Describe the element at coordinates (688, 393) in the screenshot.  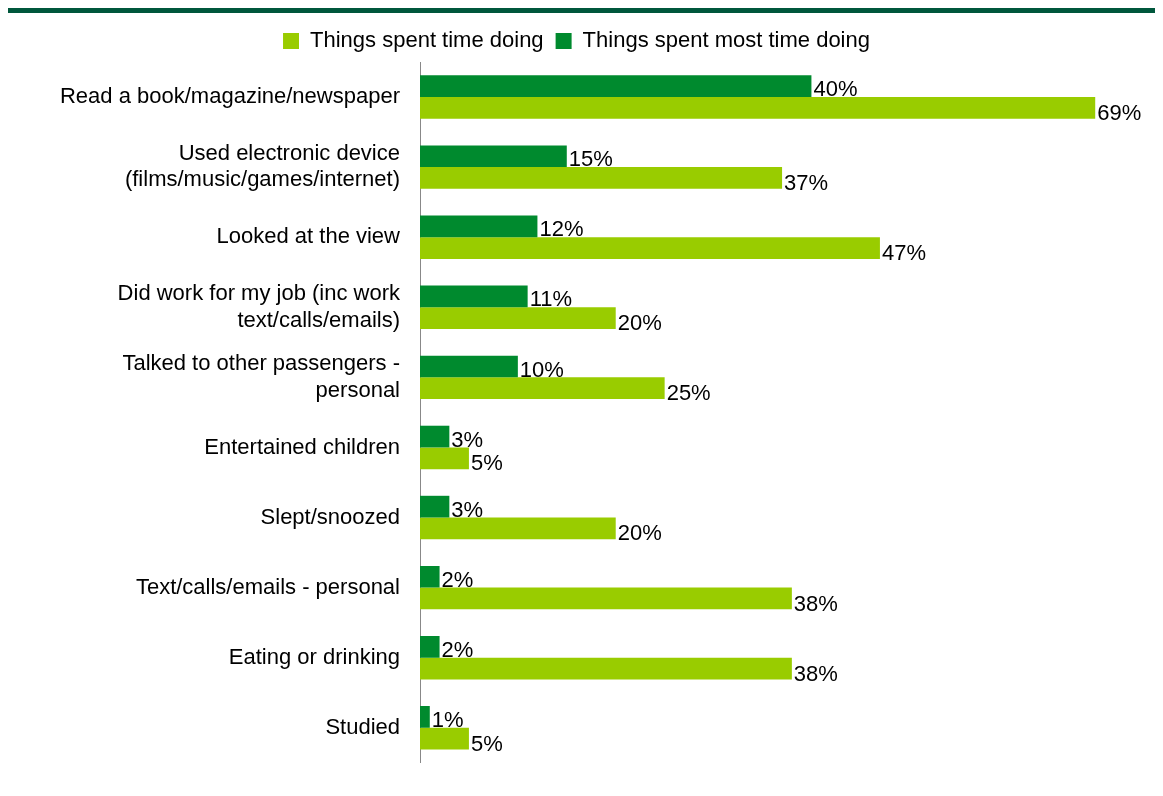
I see `data-label: 25%` at that location.